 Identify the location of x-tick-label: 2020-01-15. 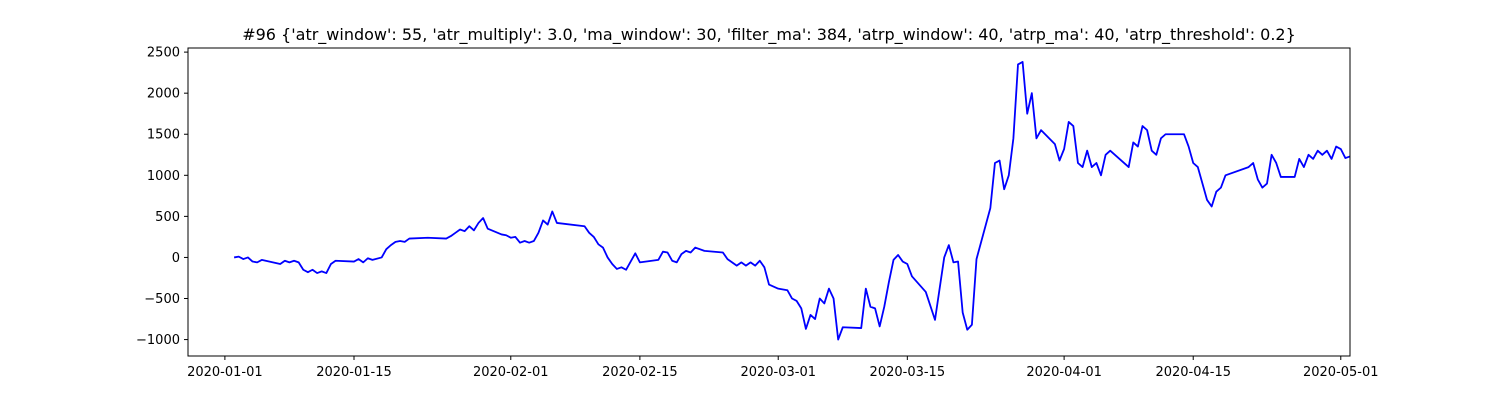
(354, 372).